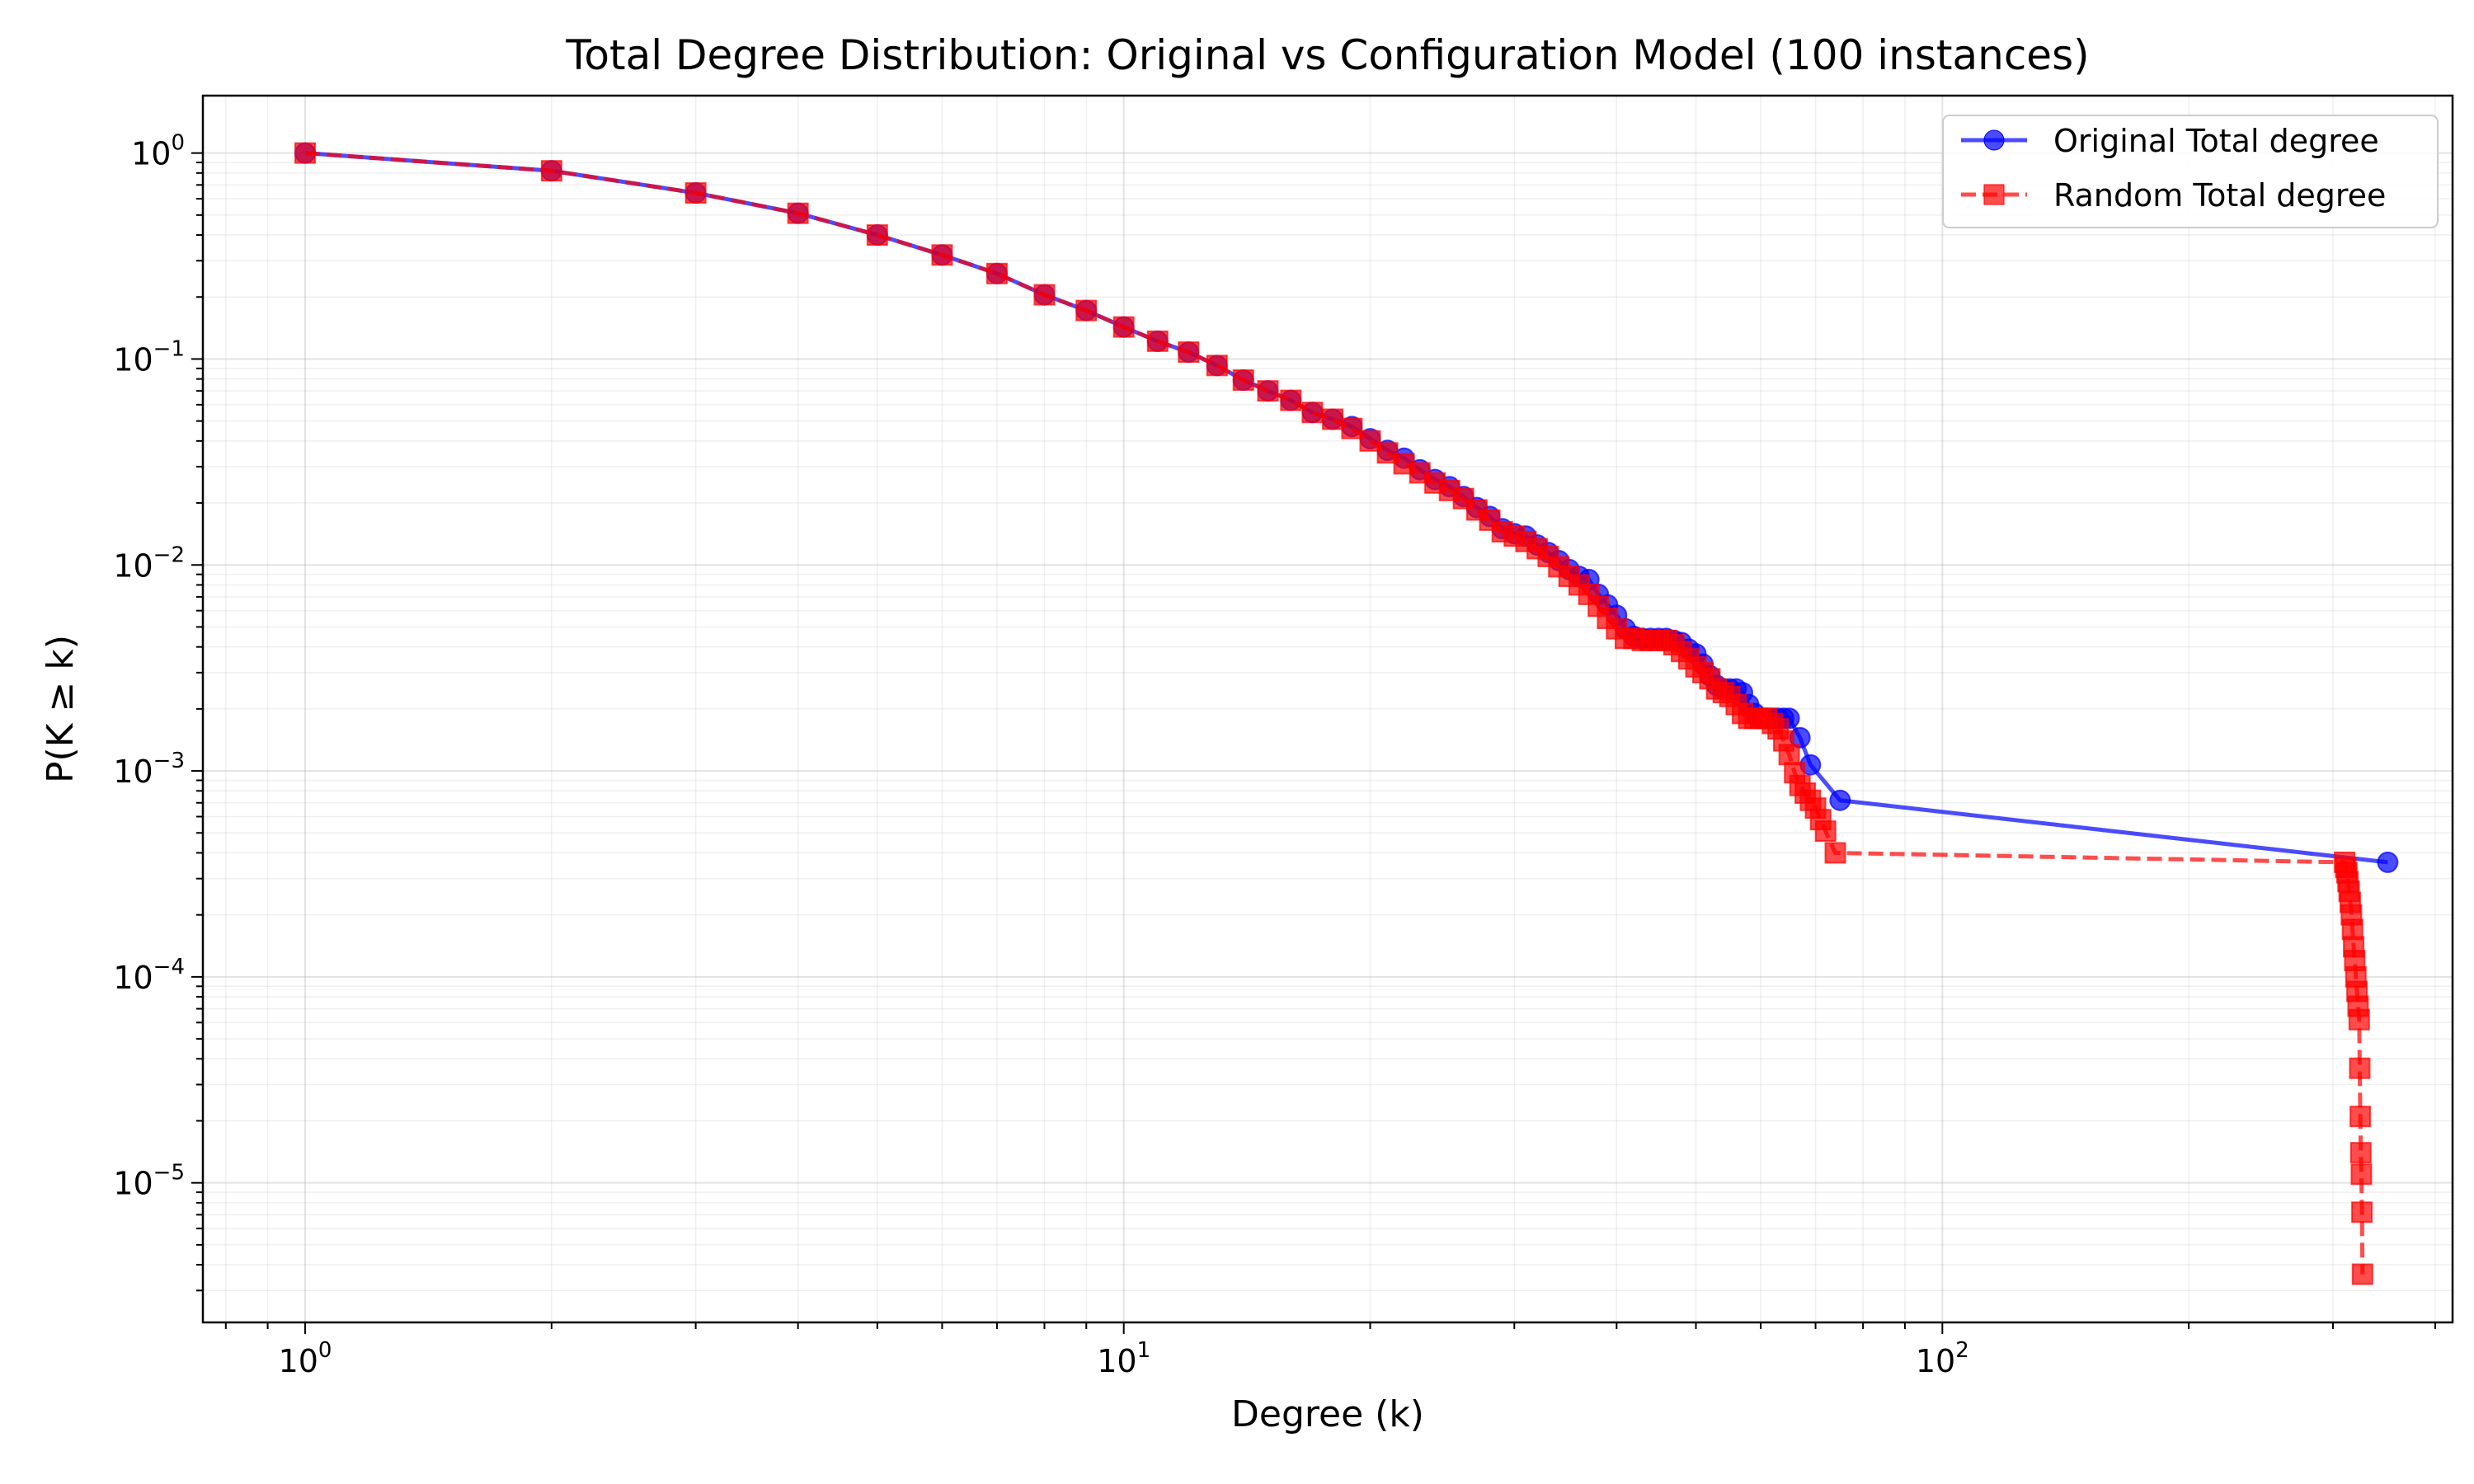  Describe the element at coordinates (2219, 195) in the screenshot. I see `legend-label-random: Random Total degree` at that location.